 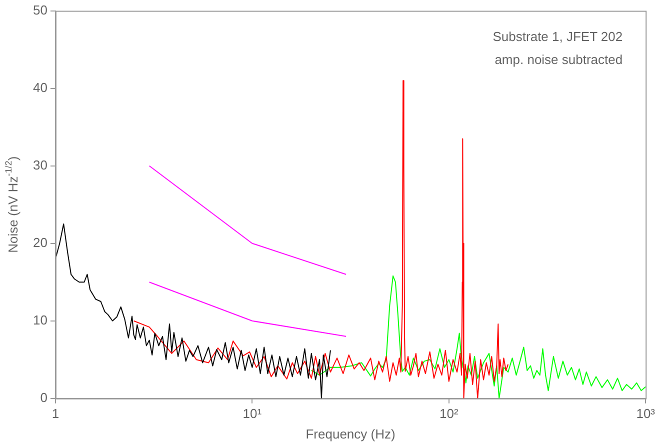 What do you see at coordinates (252, 413) in the screenshot?
I see `x-tick-label: 10¹` at bounding box center [252, 413].